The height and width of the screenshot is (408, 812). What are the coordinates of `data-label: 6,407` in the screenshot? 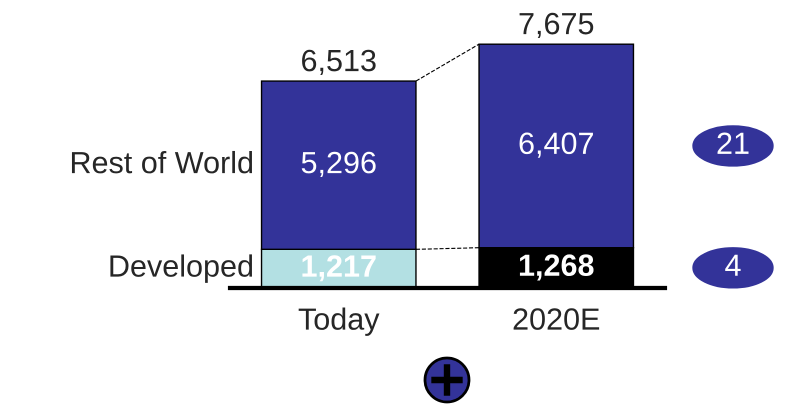 It's located at (556, 145).